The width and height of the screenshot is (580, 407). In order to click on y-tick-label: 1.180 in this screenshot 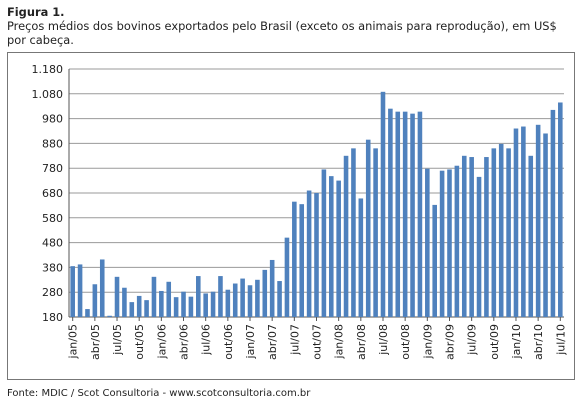, I will do `click(48, 69)`.